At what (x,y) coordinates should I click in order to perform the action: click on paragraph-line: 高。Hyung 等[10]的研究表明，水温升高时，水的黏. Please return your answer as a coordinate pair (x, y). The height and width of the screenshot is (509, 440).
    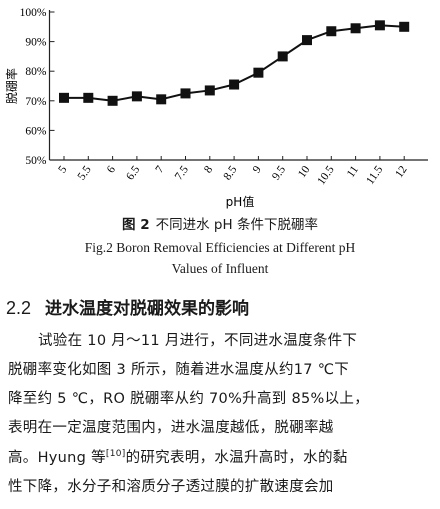
    Looking at the image, I should click on (220, 456).